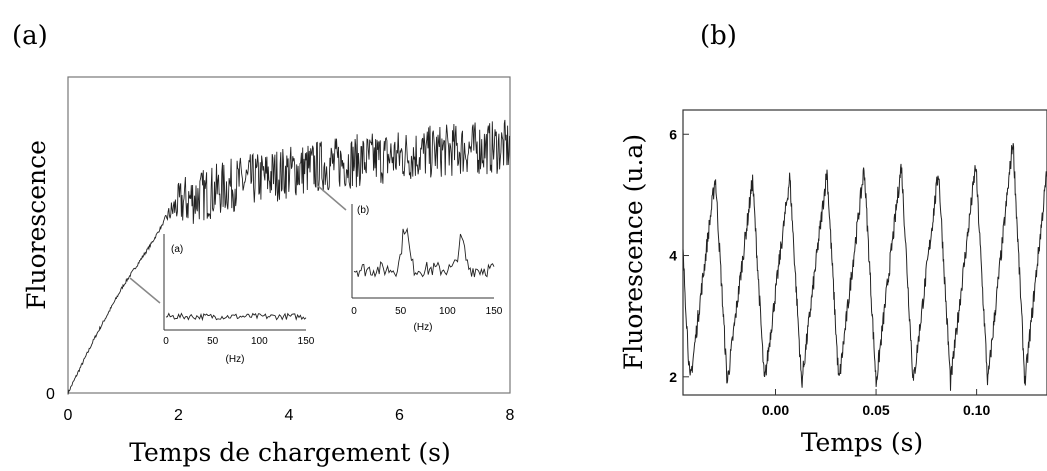 Image resolution: width=1047 pixels, height=471 pixels. What do you see at coordinates (306, 341) in the screenshot?
I see `insetA-x-tick-label: 150` at bounding box center [306, 341].